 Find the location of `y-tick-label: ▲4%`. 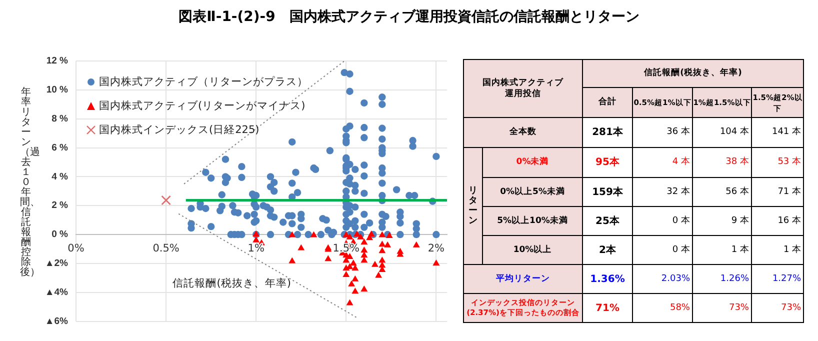

y-tick-label: ▲4% is located at coordinates (56, 292).